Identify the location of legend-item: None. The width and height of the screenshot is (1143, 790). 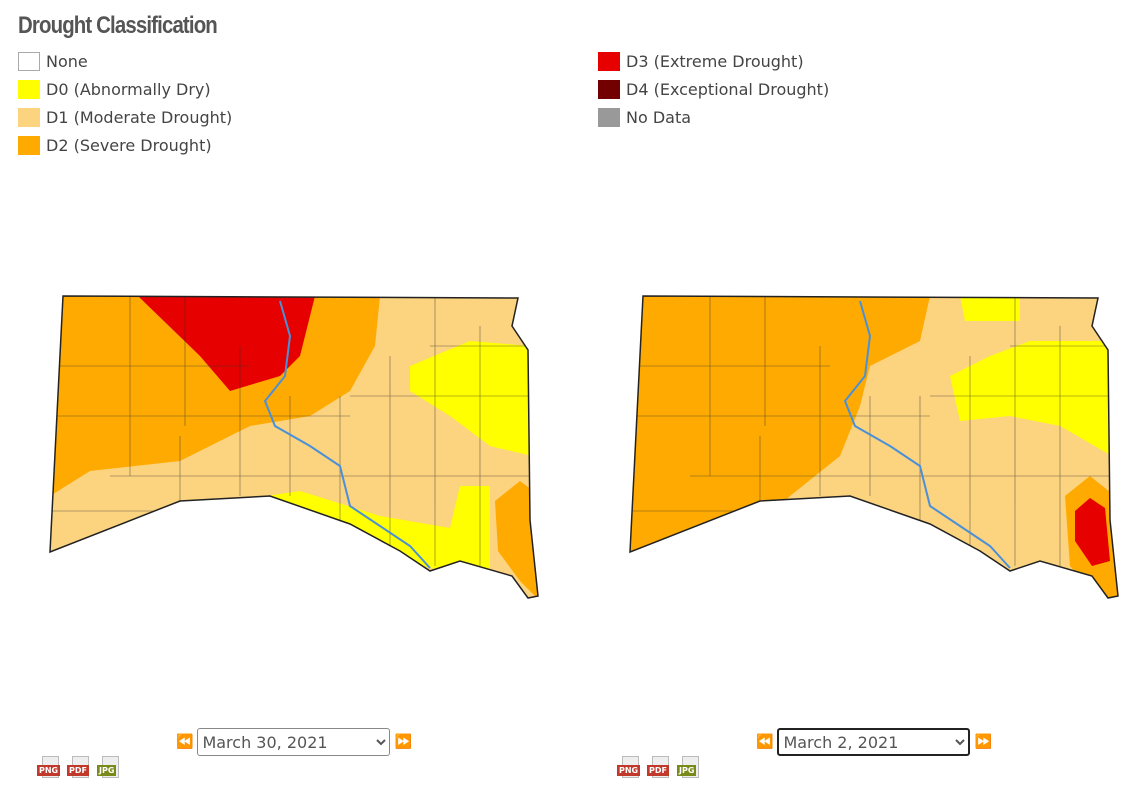
(53, 61).